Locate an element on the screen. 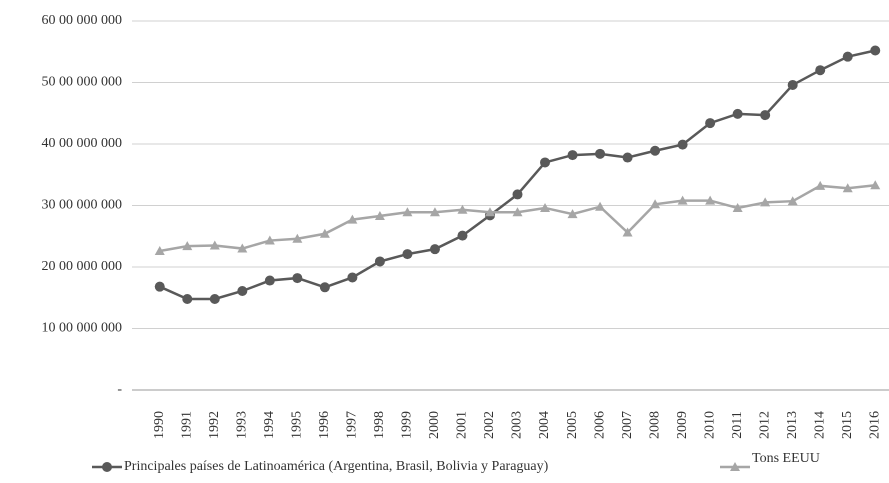 Image resolution: width=889 pixels, height=483 pixels. x-tick-label: 1992 is located at coordinates (214, 425).